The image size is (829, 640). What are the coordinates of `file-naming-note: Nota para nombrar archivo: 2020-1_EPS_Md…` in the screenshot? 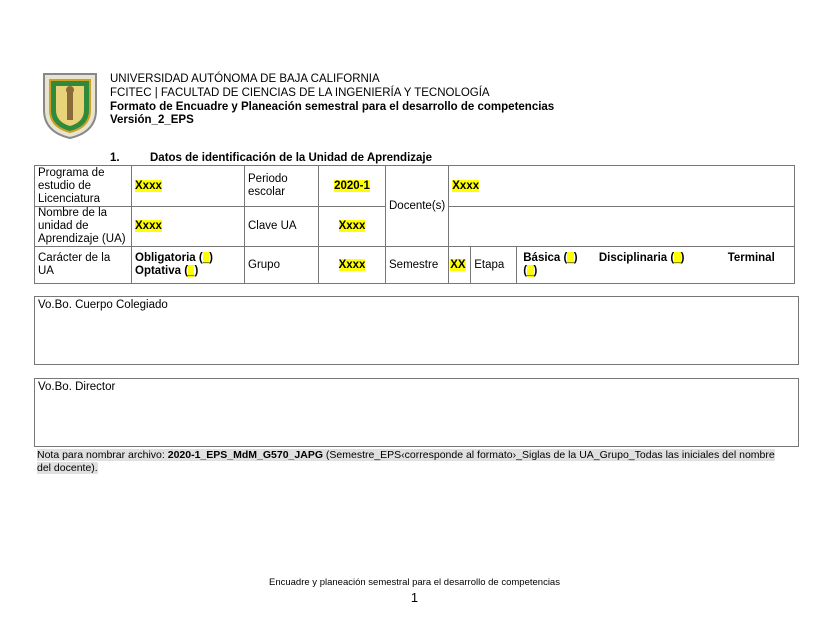 It's located at (406, 461).